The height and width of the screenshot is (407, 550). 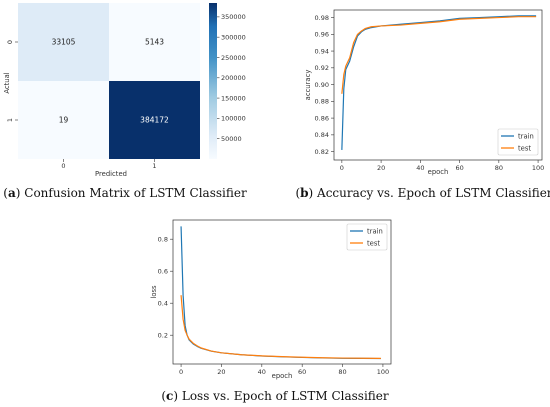 What do you see at coordinates (125, 193) in the screenshot?
I see `caption-a: (a) Confusion Matrix of LSTM Classifier` at bounding box center [125, 193].